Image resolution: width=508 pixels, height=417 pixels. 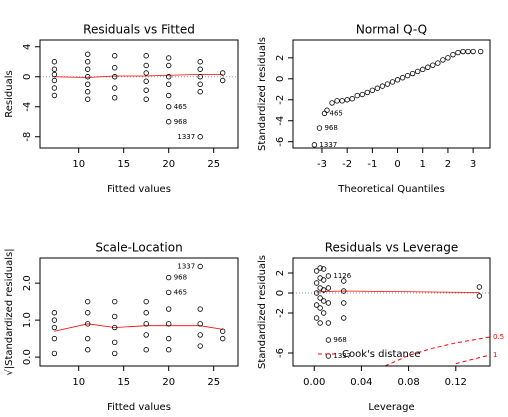 What do you see at coordinates (138, 248) in the screenshot?
I see `panel-title: Scale-Location` at bounding box center [138, 248].